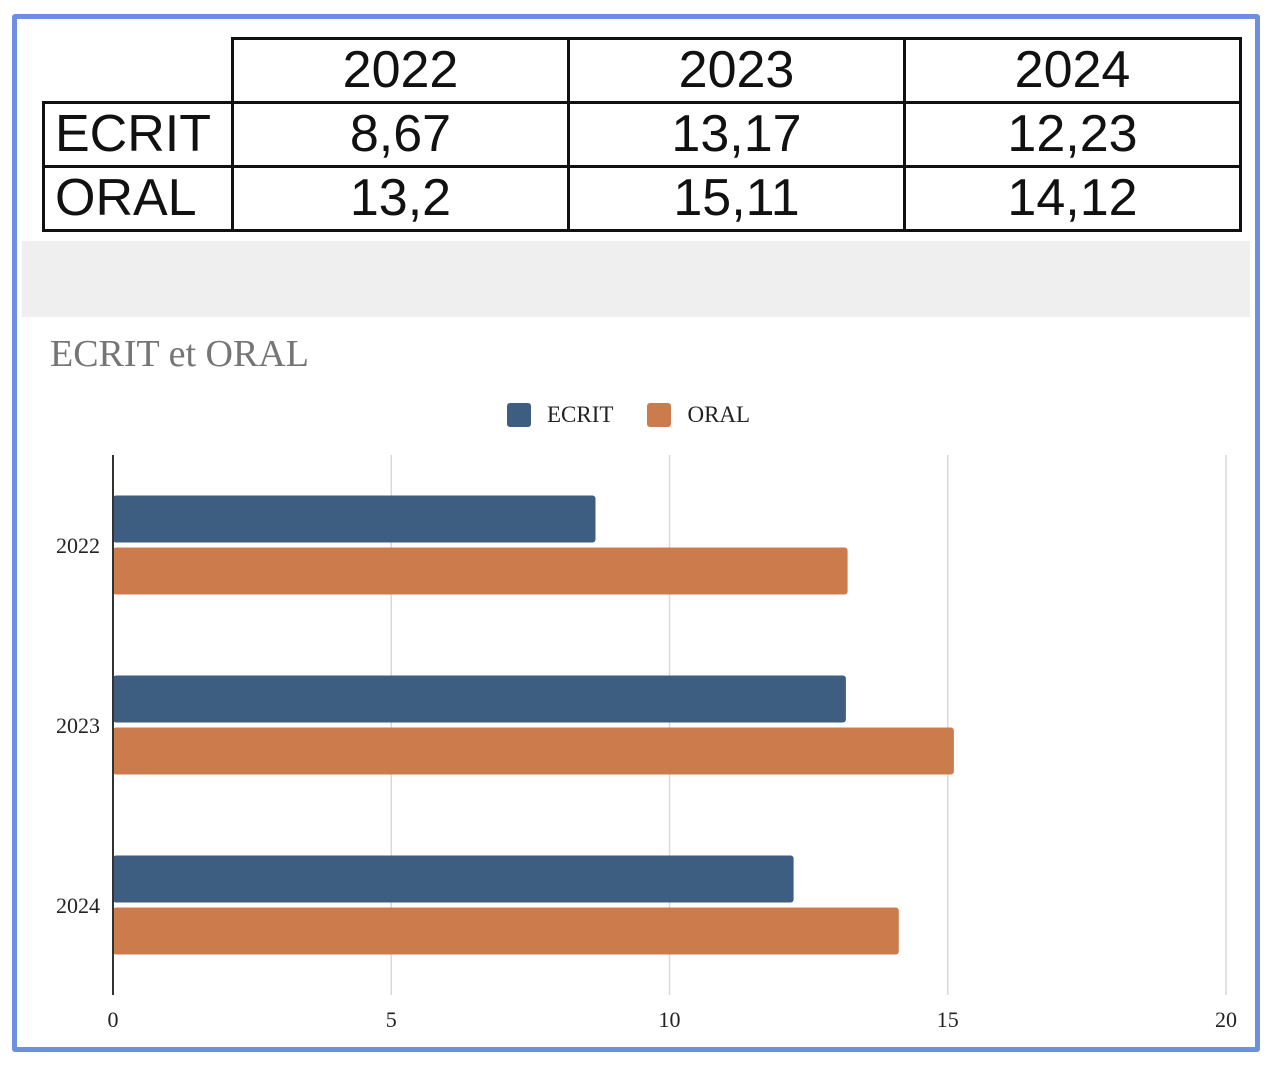 This screenshot has width=1280, height=1072. Describe the element at coordinates (736, 70) in the screenshot. I see `column-header: 2023` at that location.